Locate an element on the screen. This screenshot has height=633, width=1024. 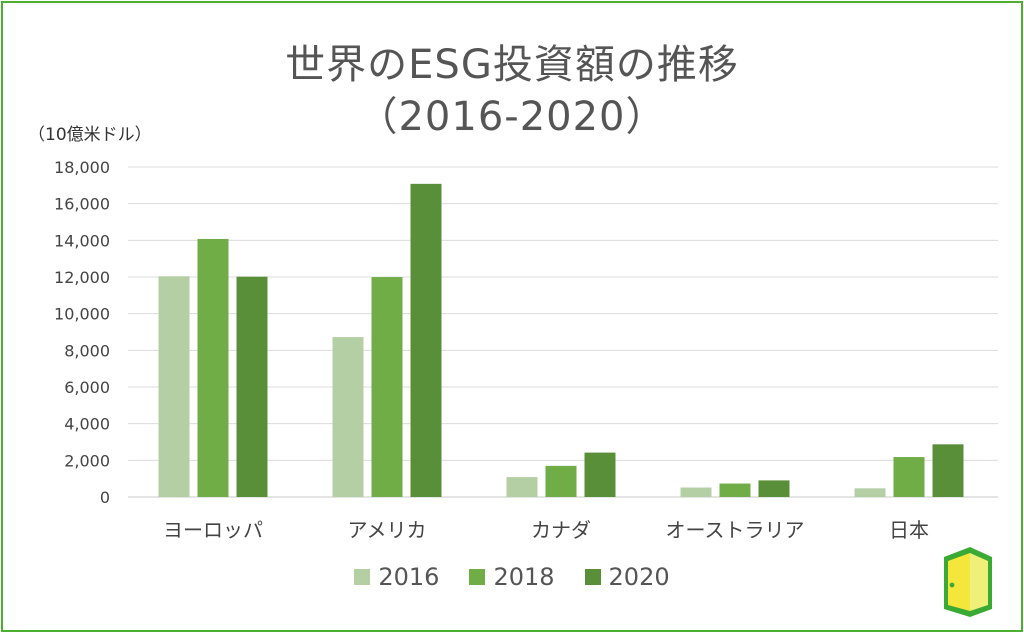
x-tick-label: カナダ is located at coordinates (561, 530).